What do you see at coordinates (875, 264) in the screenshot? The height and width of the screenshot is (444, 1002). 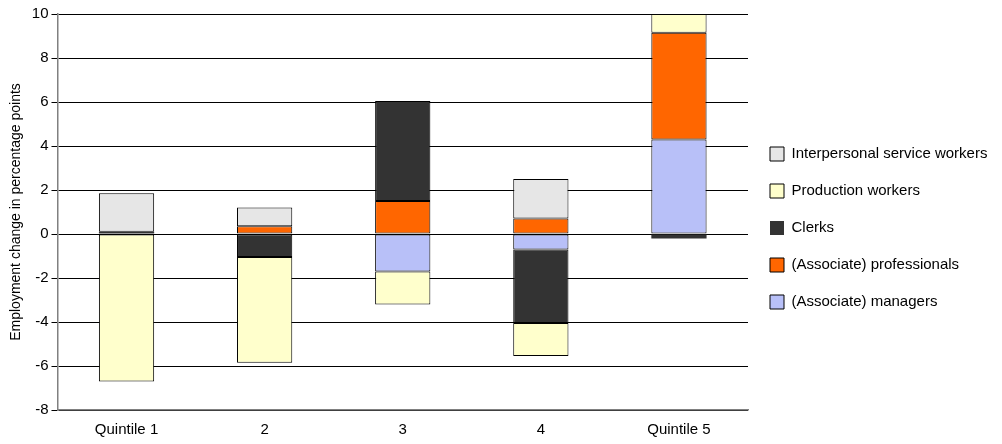 I see `legend-label: (Associate) professionals` at bounding box center [875, 264].